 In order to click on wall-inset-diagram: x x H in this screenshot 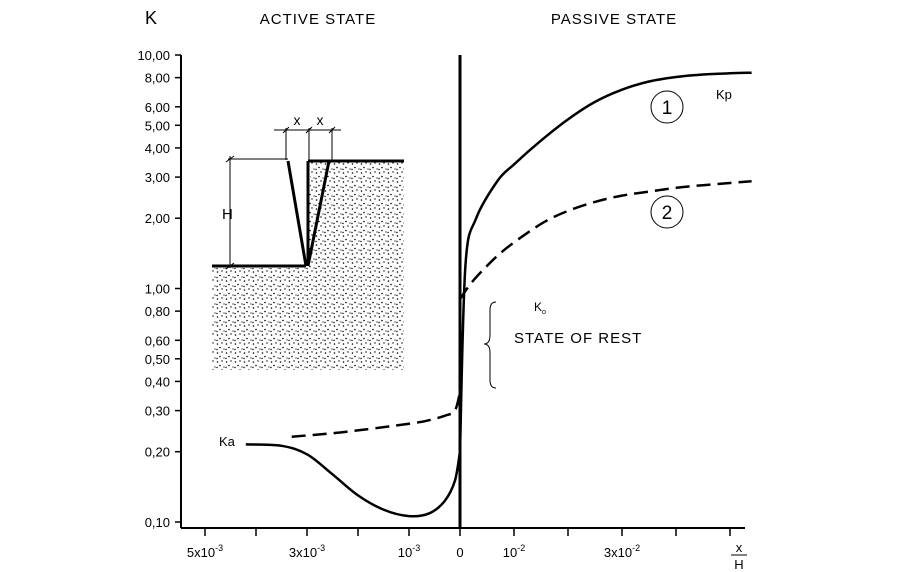, I will do `click(308, 241)`.